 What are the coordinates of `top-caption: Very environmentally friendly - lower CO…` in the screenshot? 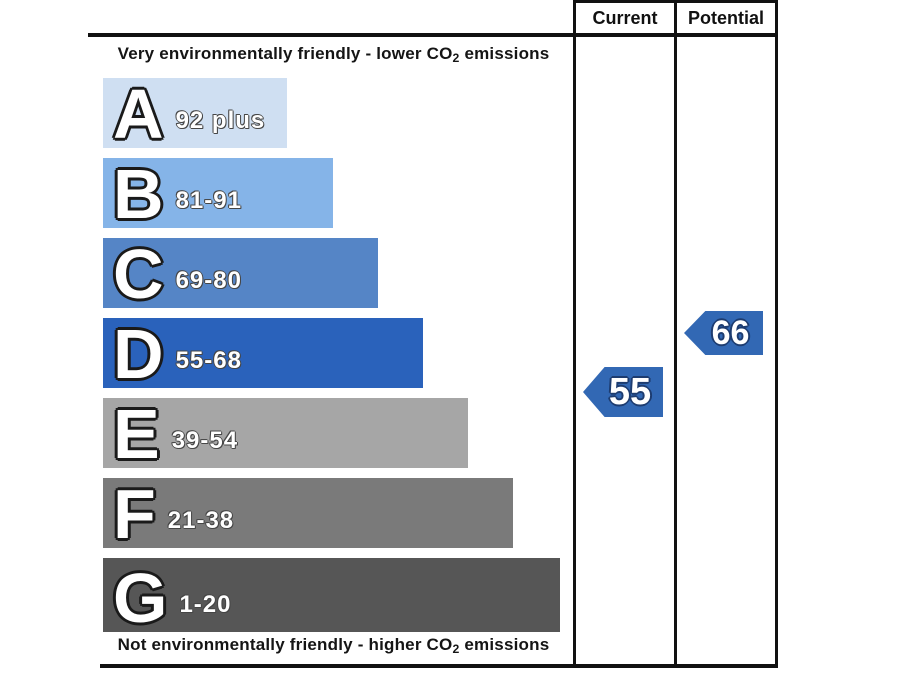 It's located at (333, 55).